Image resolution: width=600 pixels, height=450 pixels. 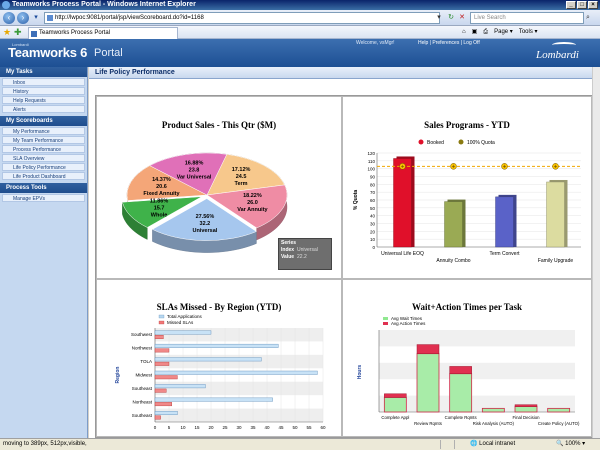 I want to click on legend-quota-label: 100% Quota, so click(x=481, y=143).